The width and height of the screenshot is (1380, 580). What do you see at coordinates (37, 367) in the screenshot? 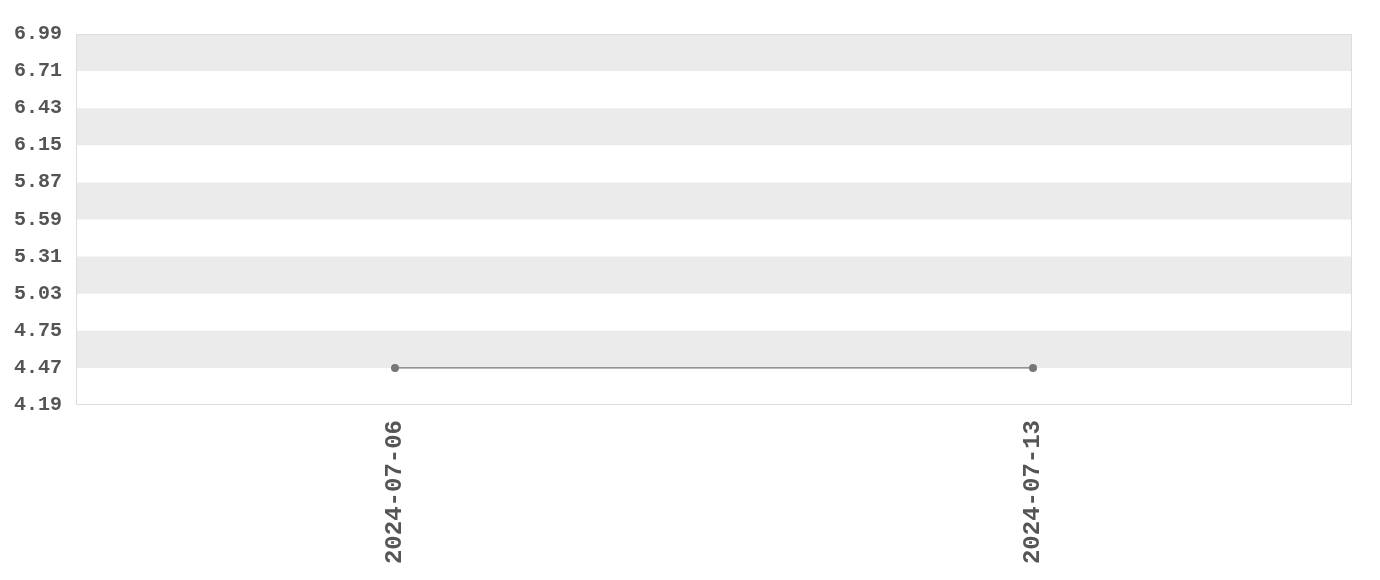
I see `y-tick-label: 4.47` at bounding box center [37, 367].